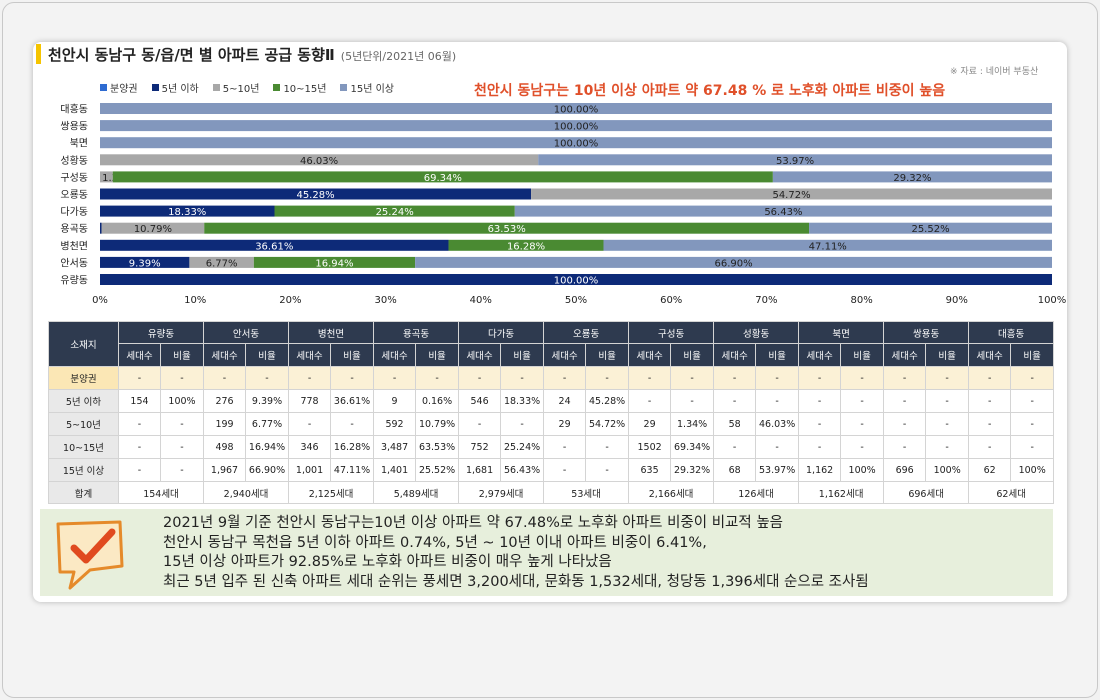 This screenshot has width=1100, height=700. Describe the element at coordinates (74, 195) in the screenshot. I see `category-label: 오룡동` at that location.